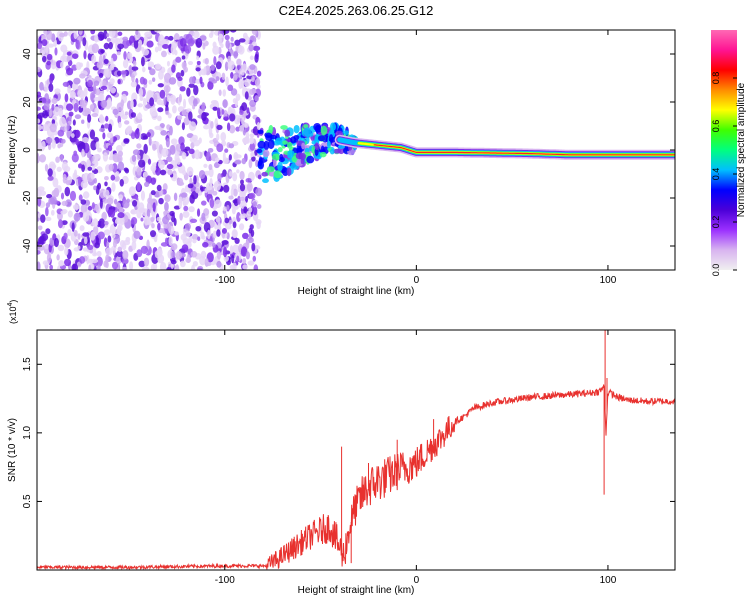  What do you see at coordinates (741, 149) in the screenshot?
I see `colorbar-label: Normalized spectral amplitude` at bounding box center [741, 149].